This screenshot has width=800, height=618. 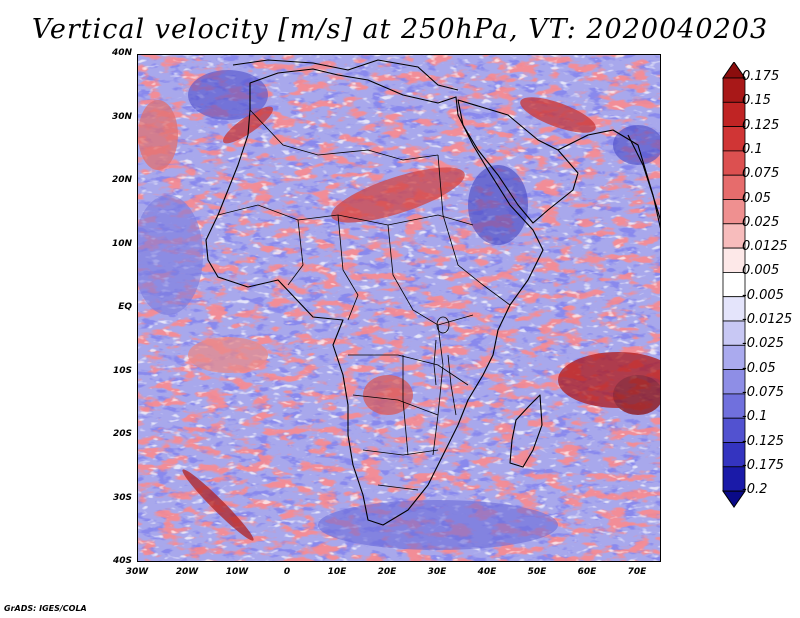 What do you see at coordinates (337, 572) in the screenshot?
I see `lon-tick-label: 10E` at bounding box center [337, 572].